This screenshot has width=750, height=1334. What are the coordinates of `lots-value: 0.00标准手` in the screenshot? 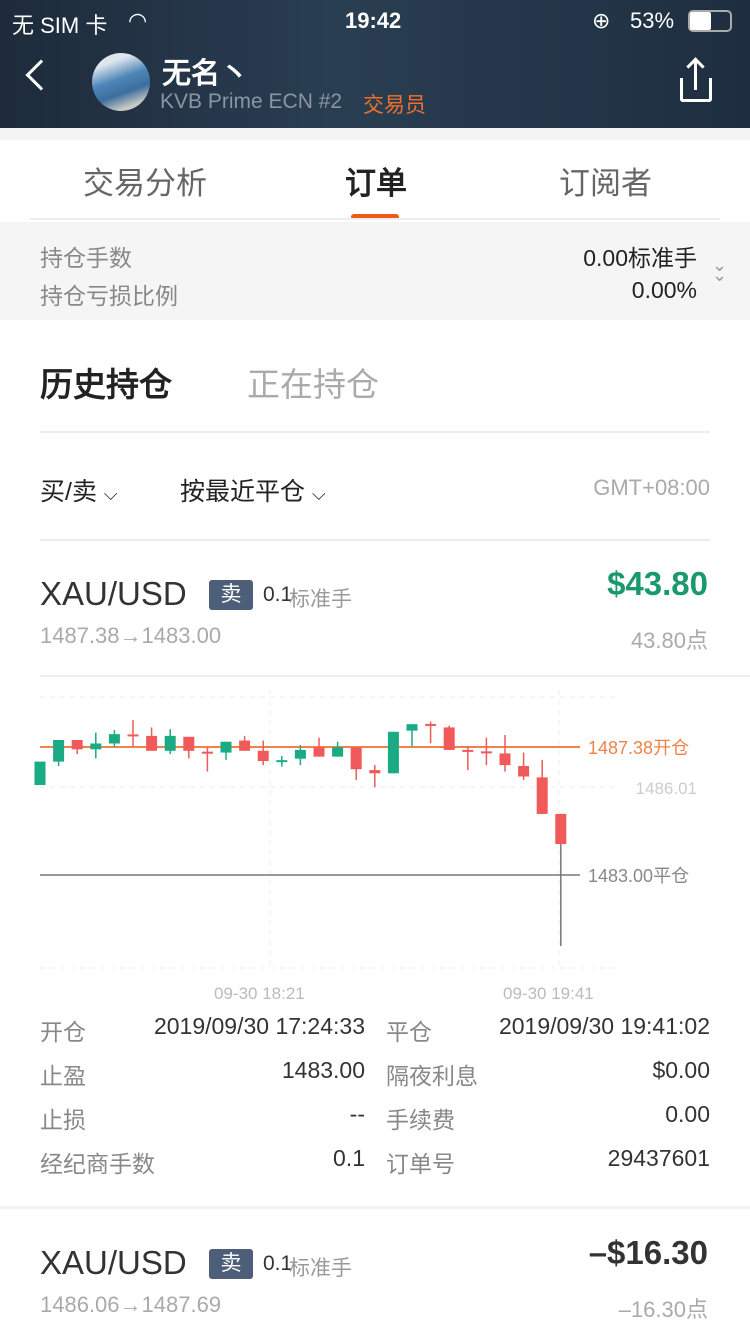 It's located at (640, 258).